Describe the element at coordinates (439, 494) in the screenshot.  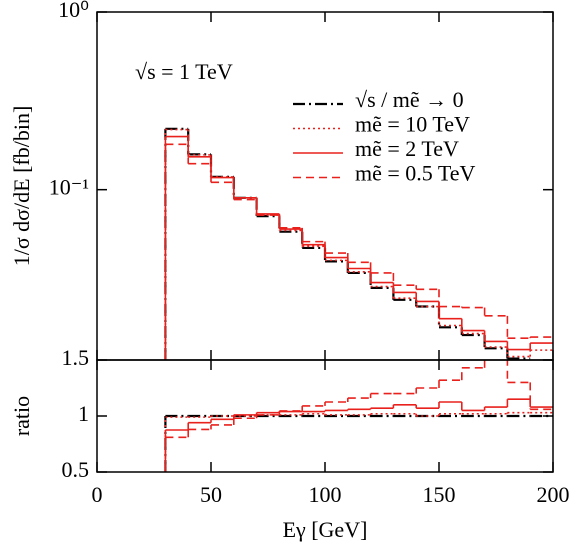
I see `x-tick-label: 150` at that location.